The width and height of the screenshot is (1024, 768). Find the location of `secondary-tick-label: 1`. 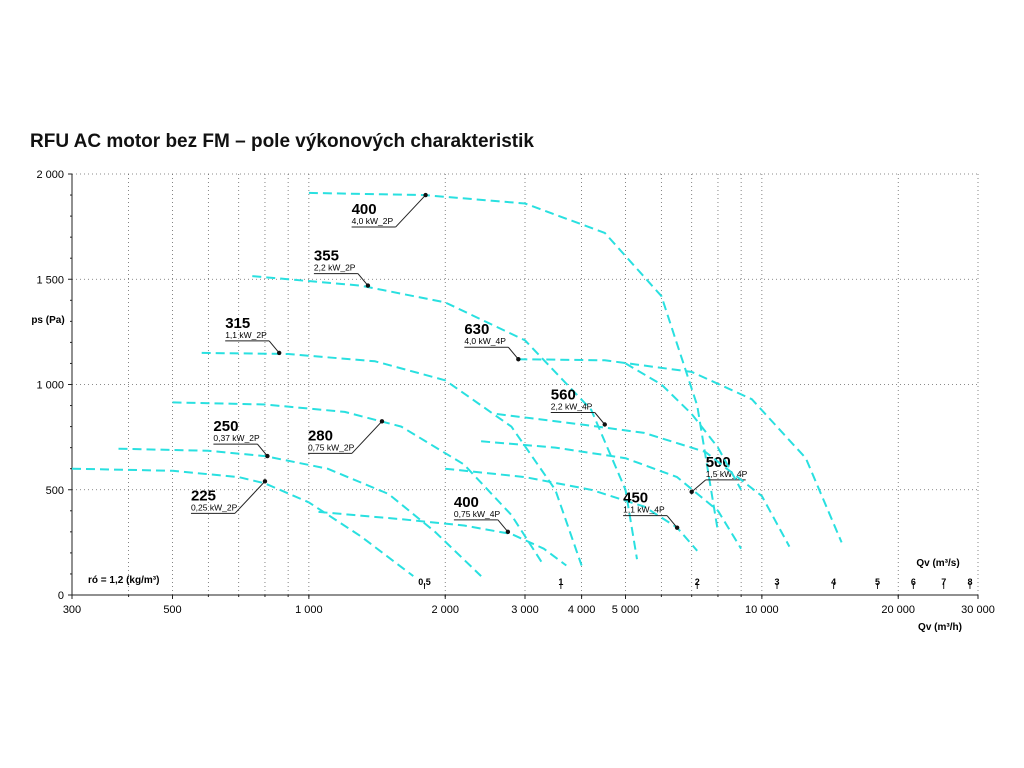

secondary-tick-label: 1 is located at coordinates (560, 582).